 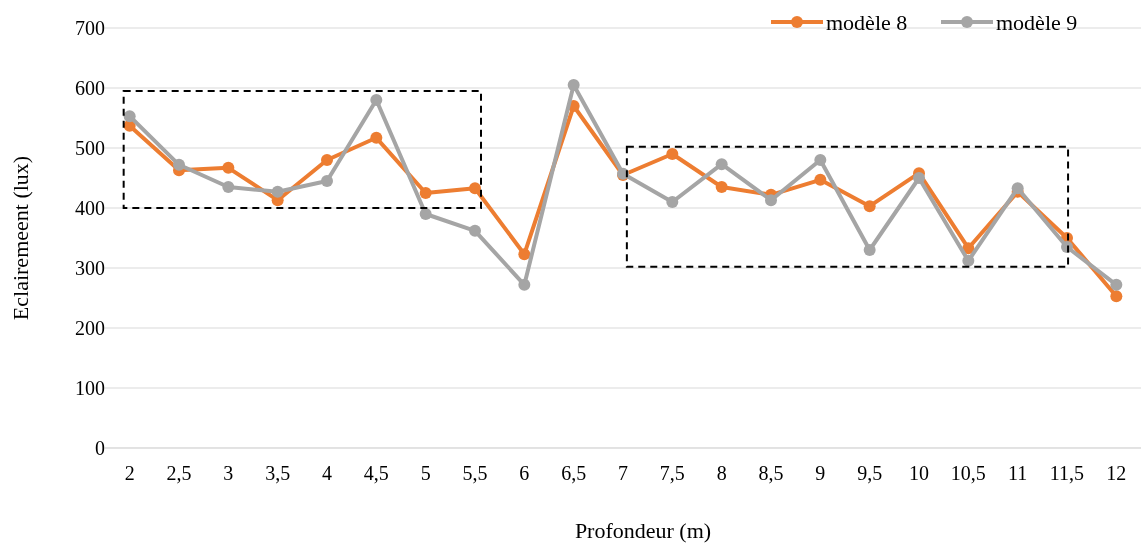 What do you see at coordinates (100, 448) in the screenshot?
I see `y-tick-label: 0` at bounding box center [100, 448].